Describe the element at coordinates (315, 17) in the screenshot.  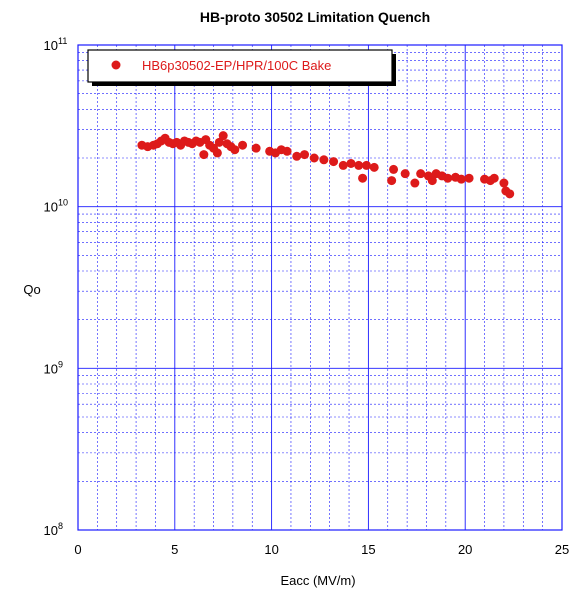
I see `chart-title: HB-proto 30502 Limitation Quench` at that location.